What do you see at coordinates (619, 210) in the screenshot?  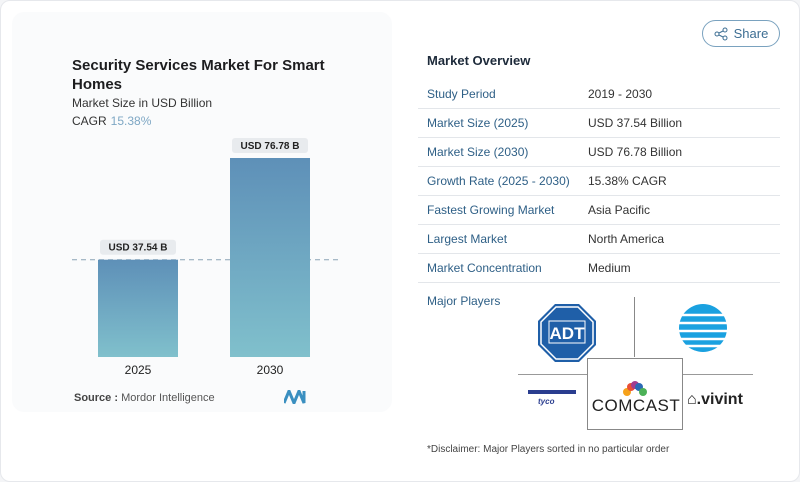 I see `overview-value: Asia Pacific` at bounding box center [619, 210].